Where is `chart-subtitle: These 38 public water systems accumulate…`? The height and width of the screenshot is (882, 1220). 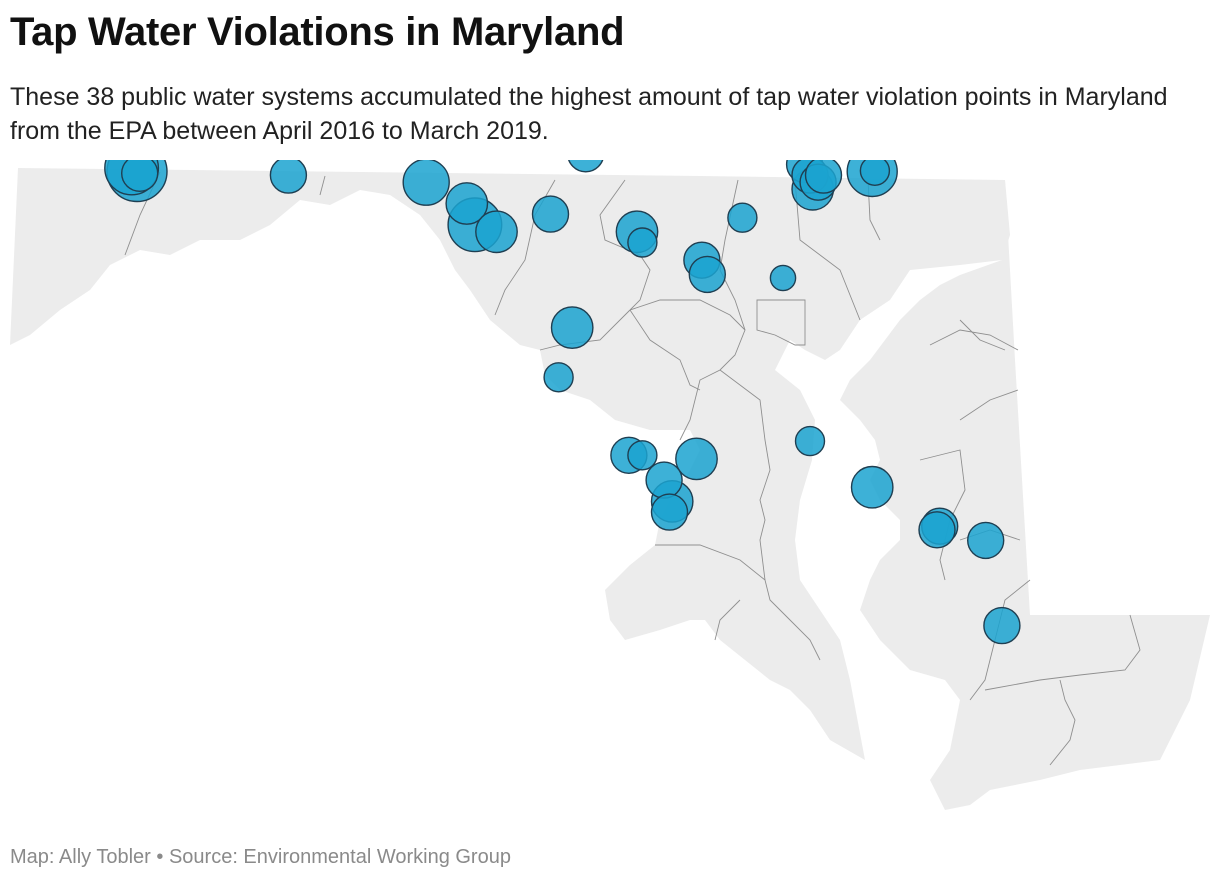
chart-subtitle: These 38 public water systems accumulate… is located at coordinates (589, 114).